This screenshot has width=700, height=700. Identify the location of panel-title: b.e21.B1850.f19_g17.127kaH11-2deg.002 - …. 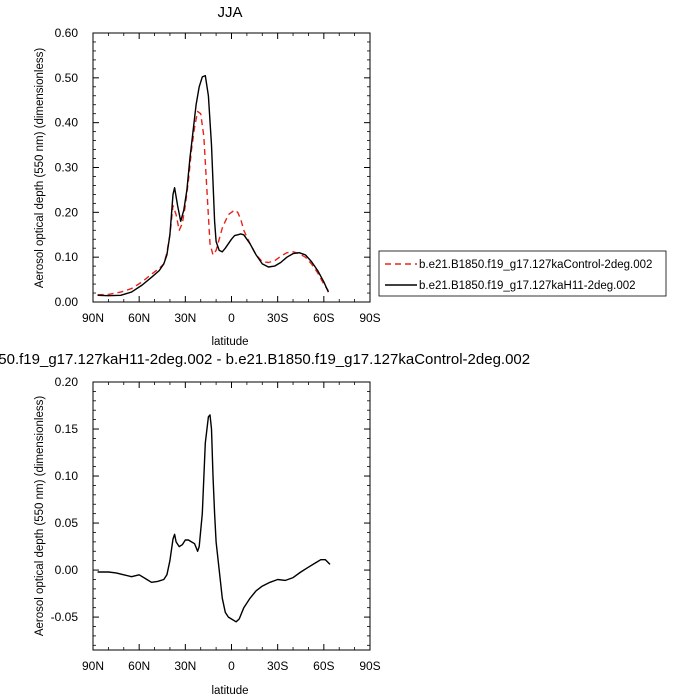
(265, 359).